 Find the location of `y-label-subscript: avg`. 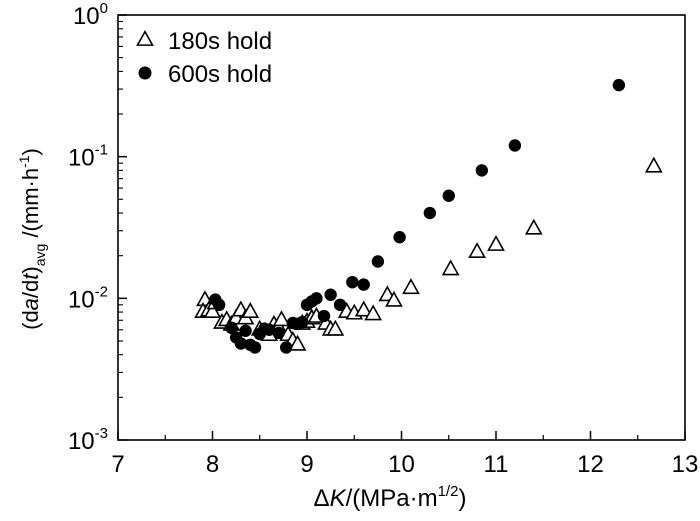

y-label-subscript: avg is located at coordinates (40, 255).